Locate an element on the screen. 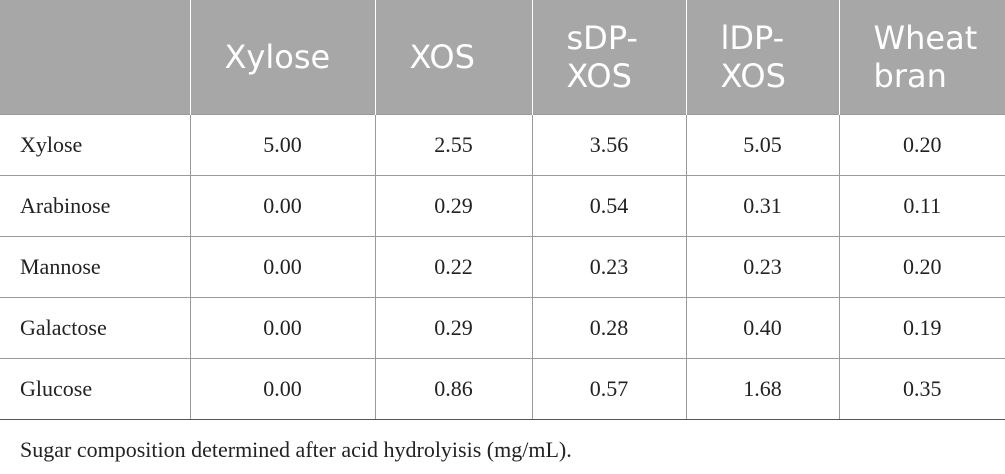 This screenshot has height=474, width=1005. table-cell: 5.05 is located at coordinates (763, 144).